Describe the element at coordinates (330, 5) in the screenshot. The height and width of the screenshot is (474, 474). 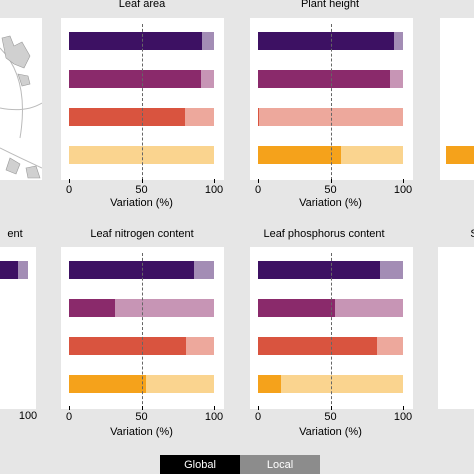
I see `panel-title: Plant height` at that location.